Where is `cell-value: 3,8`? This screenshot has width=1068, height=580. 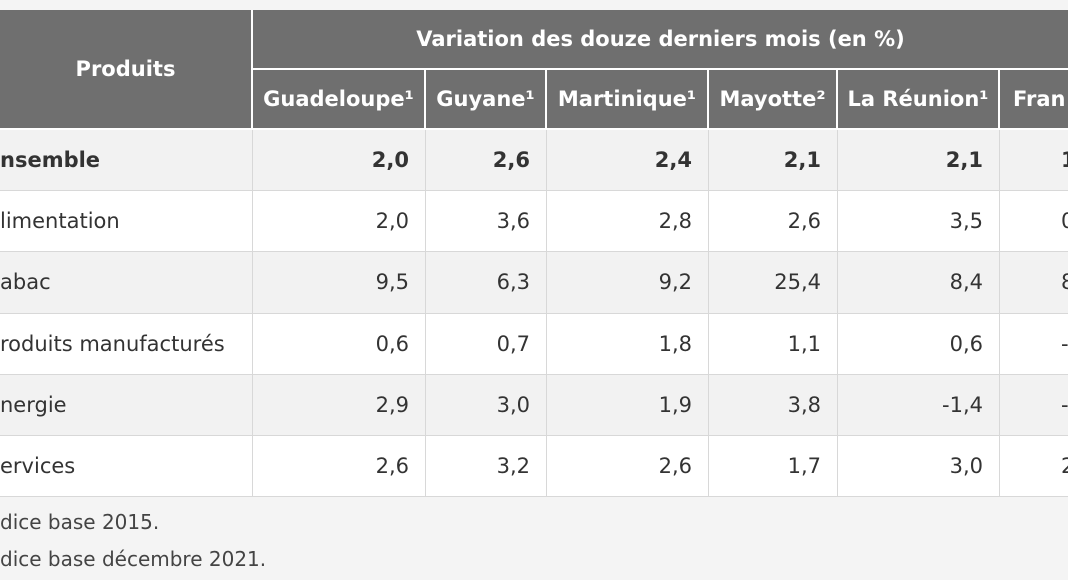
cell-value: 3,8 is located at coordinates (773, 405).